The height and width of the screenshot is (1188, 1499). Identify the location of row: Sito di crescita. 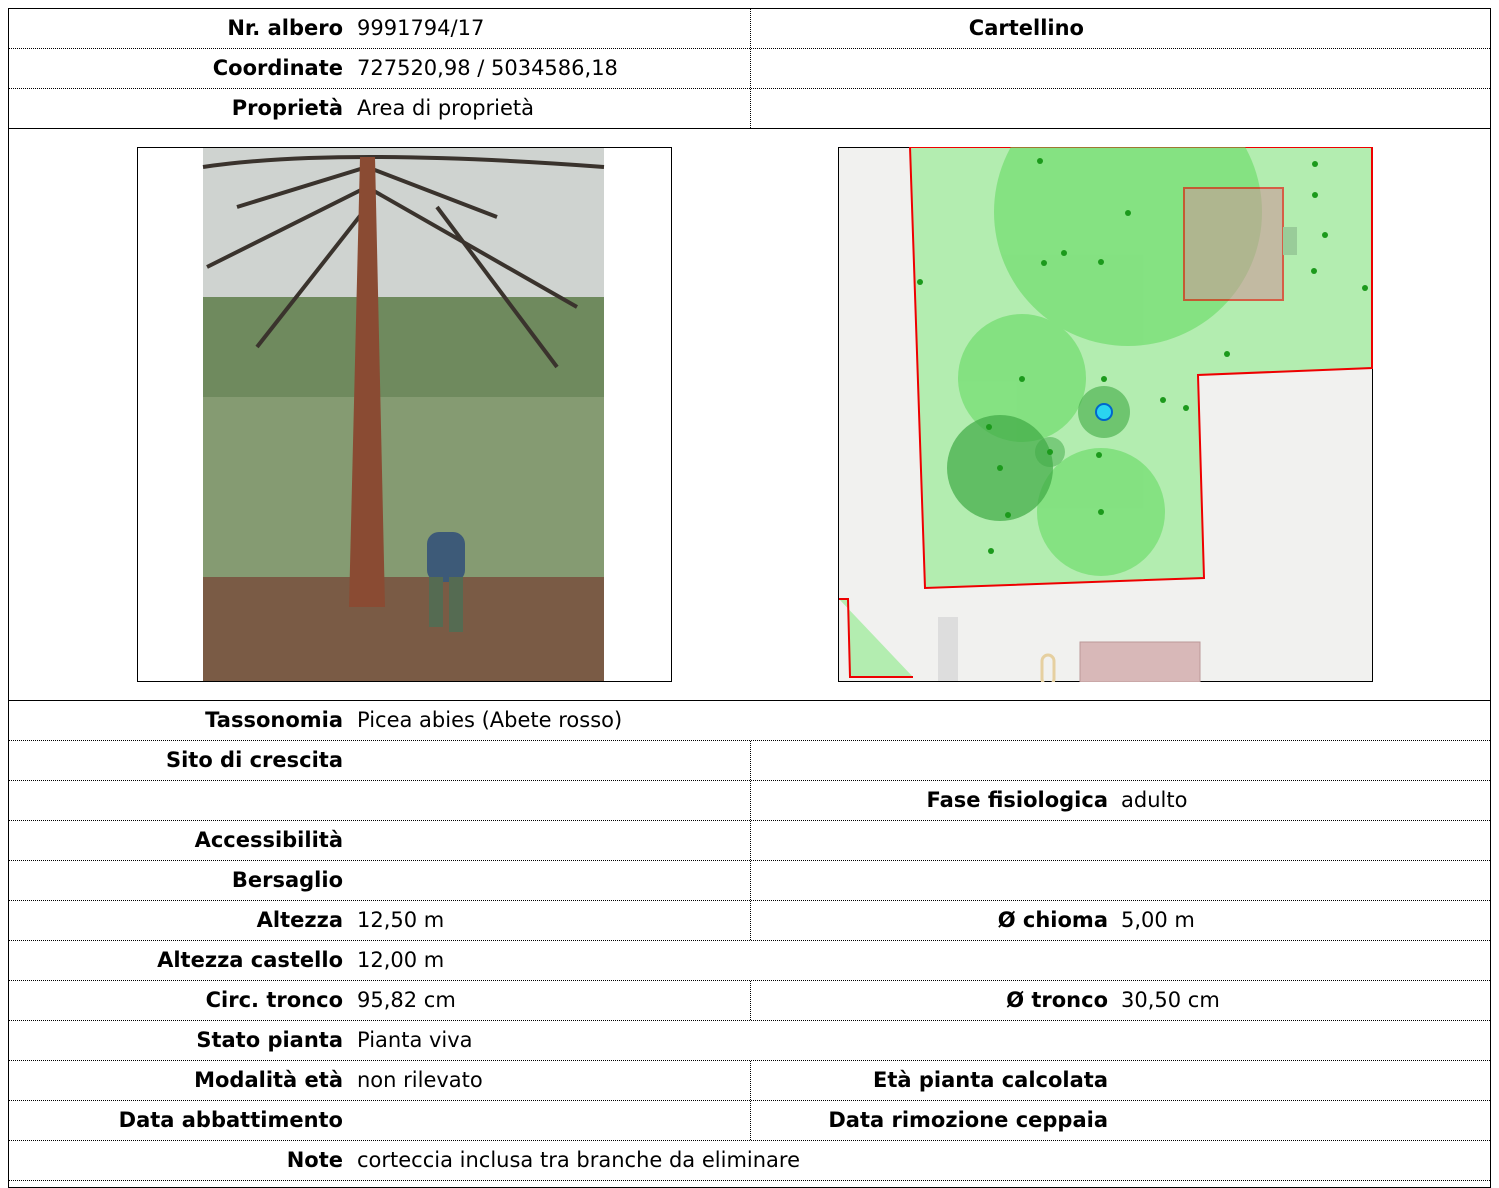
(749, 761).